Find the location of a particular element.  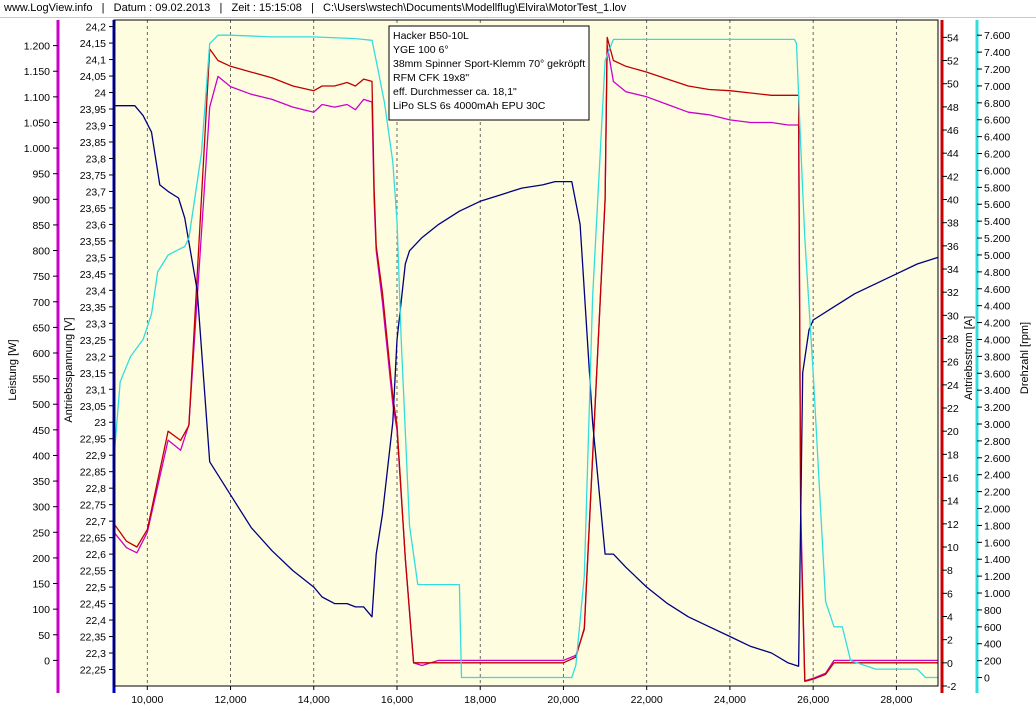

drehzahl-tick-label: 6.000 is located at coordinates (997, 171).